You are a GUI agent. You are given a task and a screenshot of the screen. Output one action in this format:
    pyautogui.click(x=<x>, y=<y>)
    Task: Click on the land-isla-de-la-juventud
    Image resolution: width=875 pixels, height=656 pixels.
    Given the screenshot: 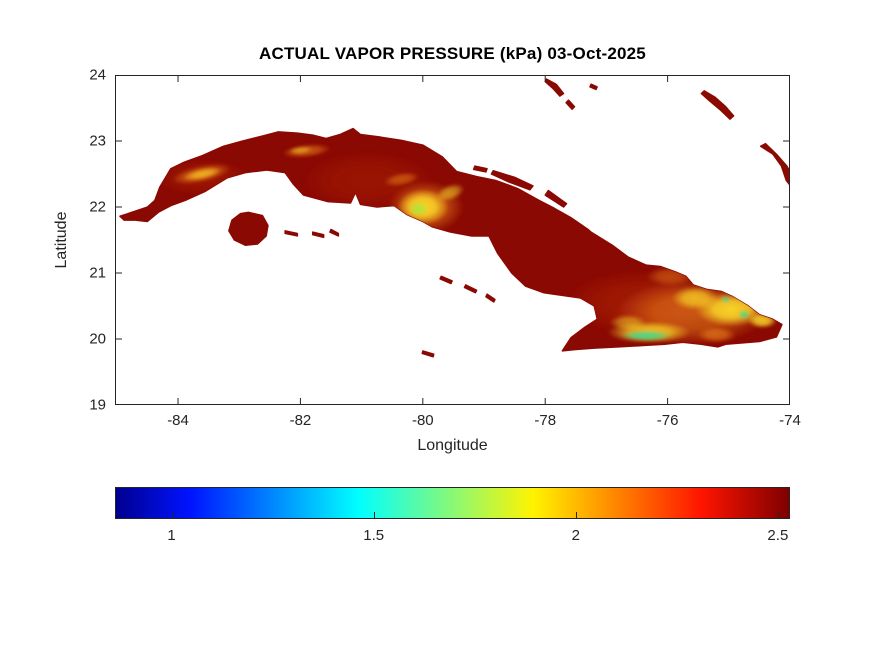 What is the action you would take?
    pyautogui.click(x=248, y=228)
    